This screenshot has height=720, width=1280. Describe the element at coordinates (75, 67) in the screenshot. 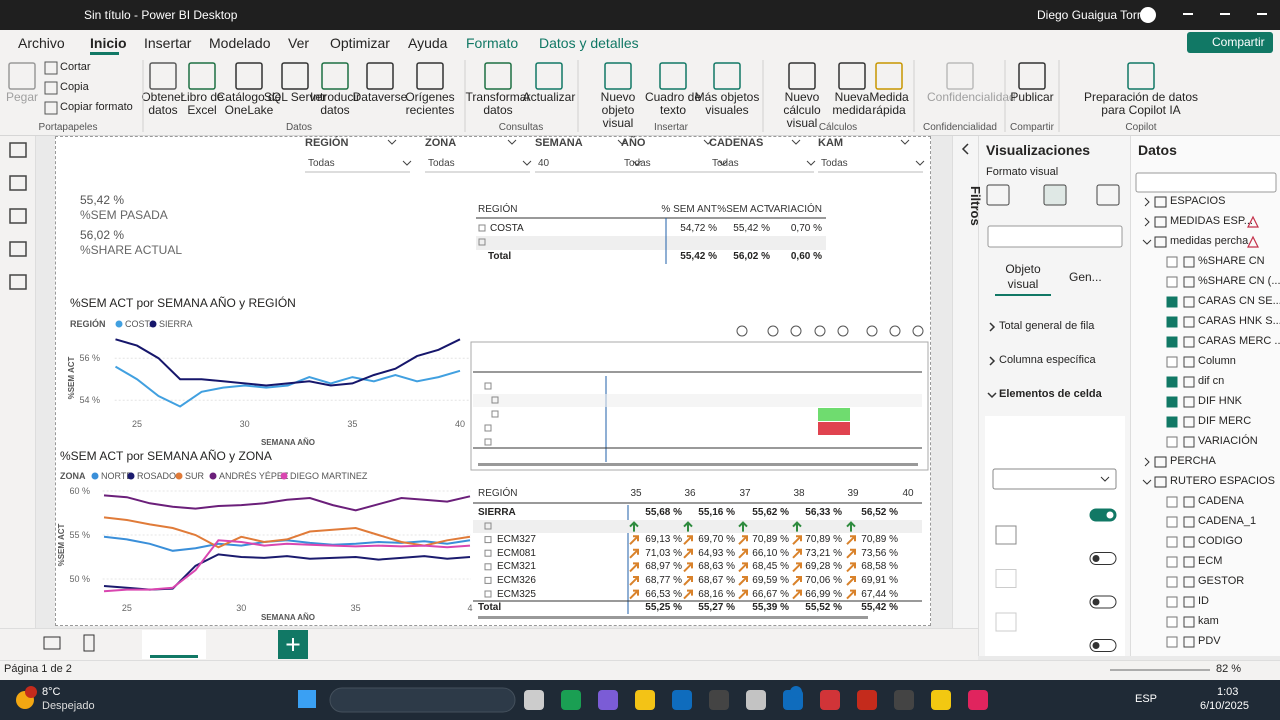

I see `ribbon-button: Cortar` at that location.